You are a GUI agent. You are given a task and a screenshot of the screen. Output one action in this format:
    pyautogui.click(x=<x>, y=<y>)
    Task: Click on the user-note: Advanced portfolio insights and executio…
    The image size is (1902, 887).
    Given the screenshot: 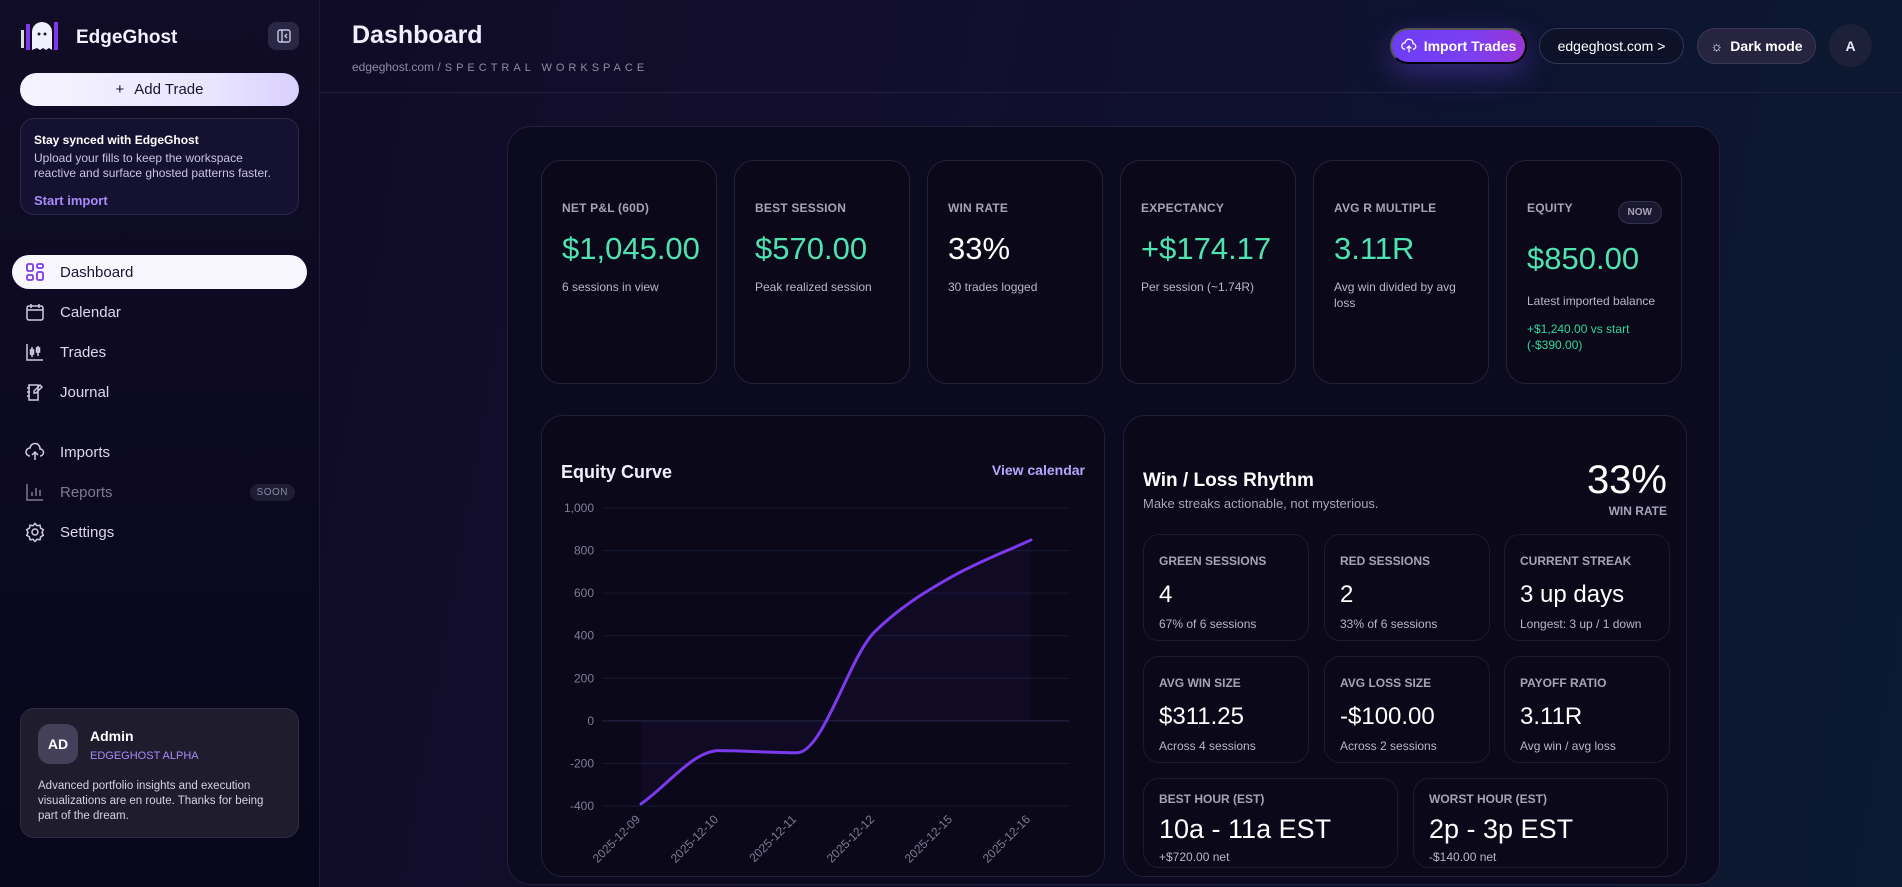 What is the action you would take?
    pyautogui.click(x=151, y=801)
    